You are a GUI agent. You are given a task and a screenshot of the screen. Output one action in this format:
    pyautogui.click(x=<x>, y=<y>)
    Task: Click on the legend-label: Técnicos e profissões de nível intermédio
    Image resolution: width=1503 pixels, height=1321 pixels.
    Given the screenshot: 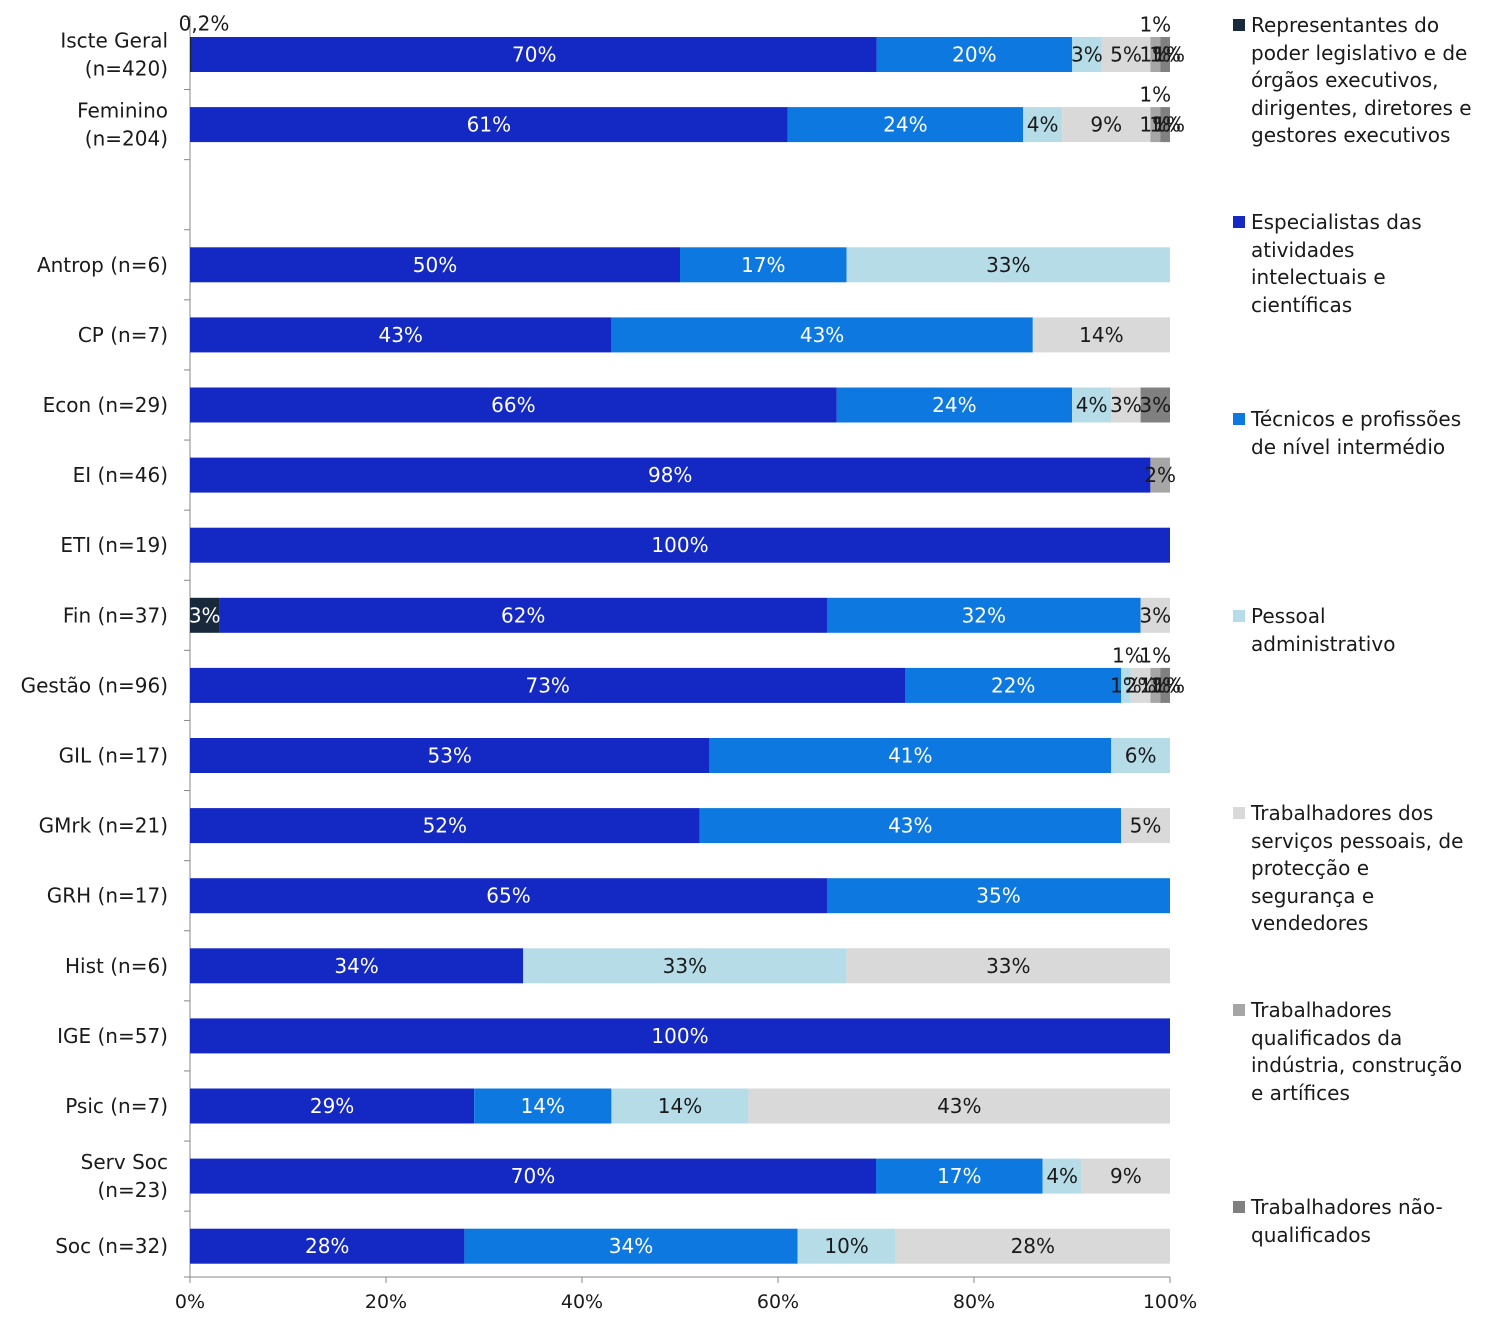 What is the action you would take?
    pyautogui.click(x=1356, y=433)
    